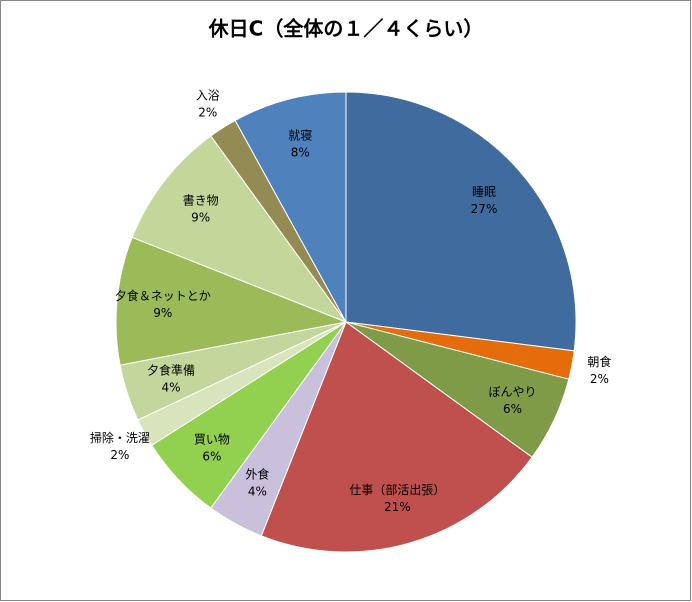 The image size is (692, 602). What do you see at coordinates (208, 96) in the screenshot?
I see `slice-label: 入浴` at bounding box center [208, 96].